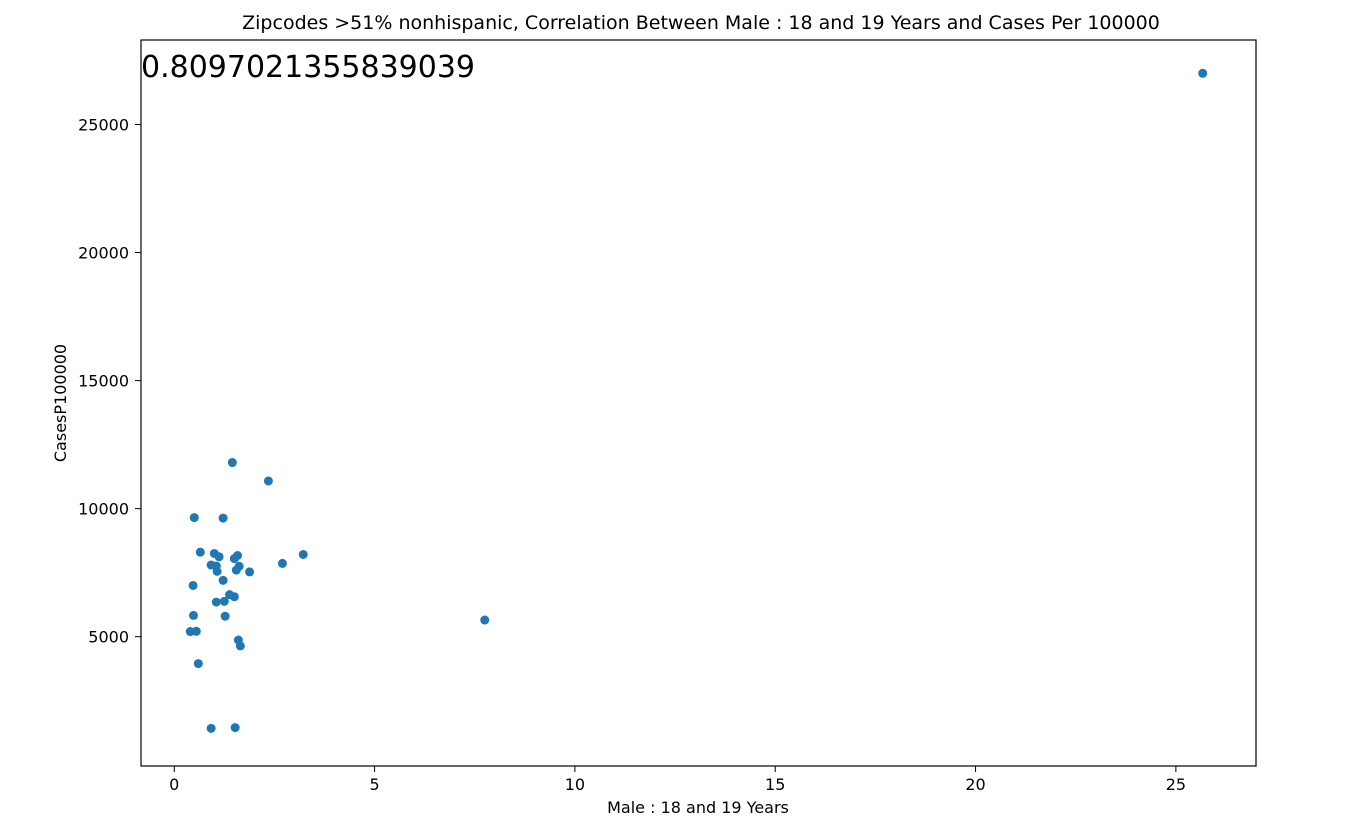  Describe the element at coordinates (103, 253) in the screenshot. I see `y-tick-label: 20000` at that location.